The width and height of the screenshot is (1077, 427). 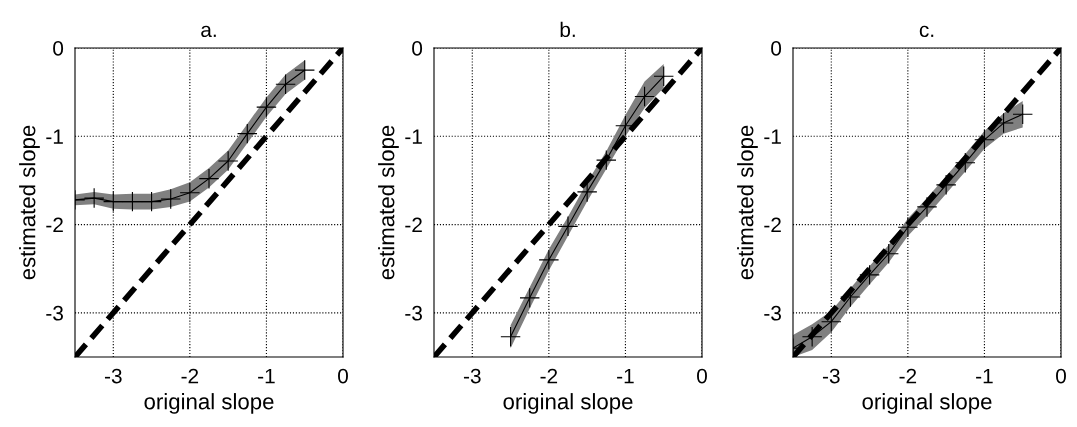 What do you see at coordinates (208, 31) in the screenshot?
I see `chart-title: a.` at bounding box center [208, 31].